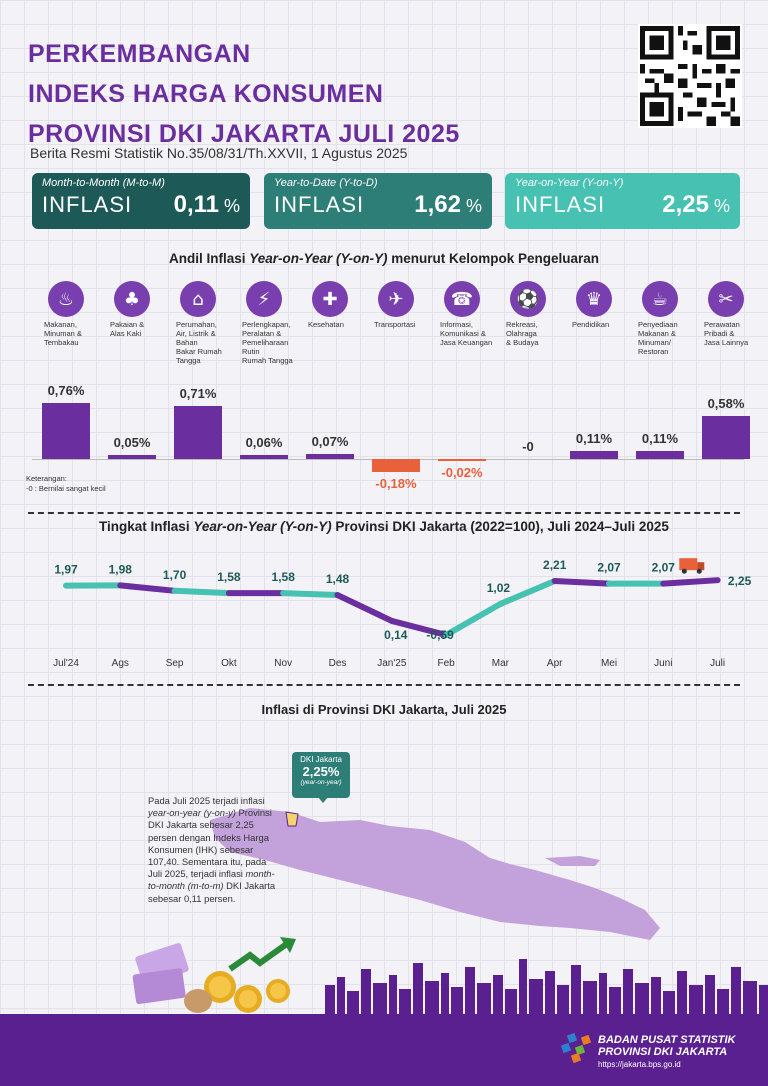 The height and width of the screenshot is (1086, 768). What do you see at coordinates (660, 299) in the screenshot?
I see `restaurant-icon: ☕` at bounding box center [660, 299].